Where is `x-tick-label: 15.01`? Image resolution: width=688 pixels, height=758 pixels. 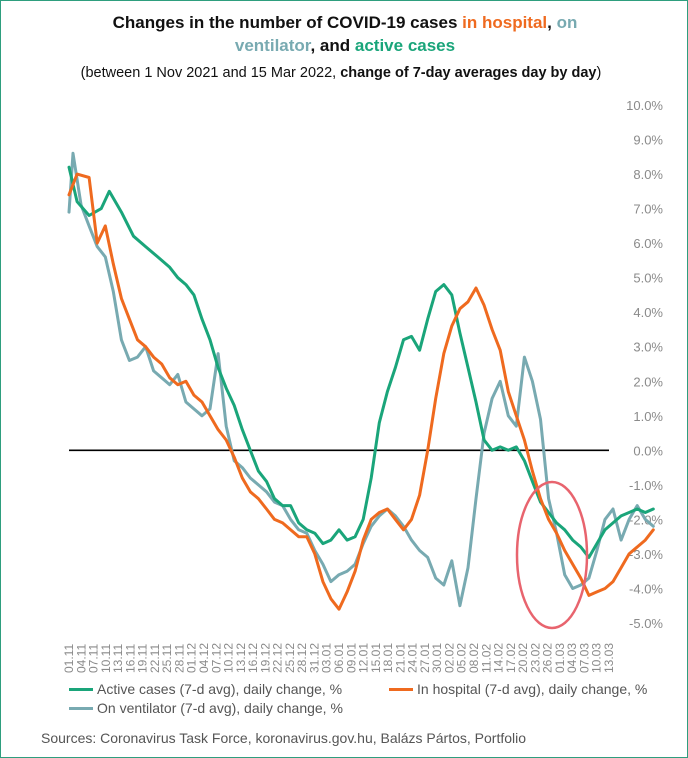 x-tick-label: 15.01 is located at coordinates (376, 658).